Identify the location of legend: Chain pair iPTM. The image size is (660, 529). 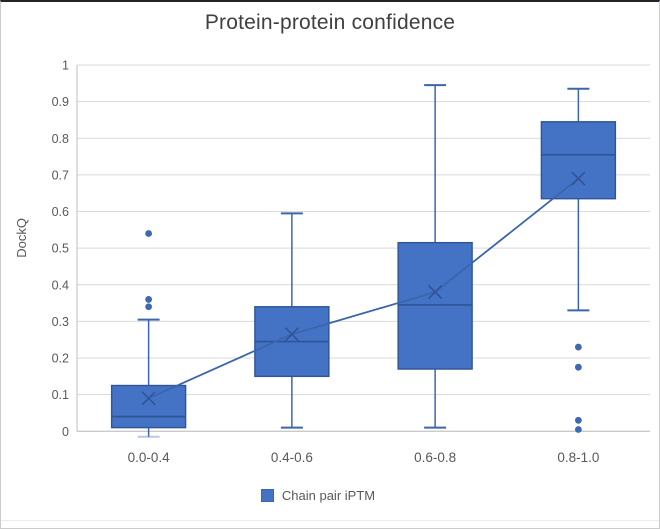
(324, 495).